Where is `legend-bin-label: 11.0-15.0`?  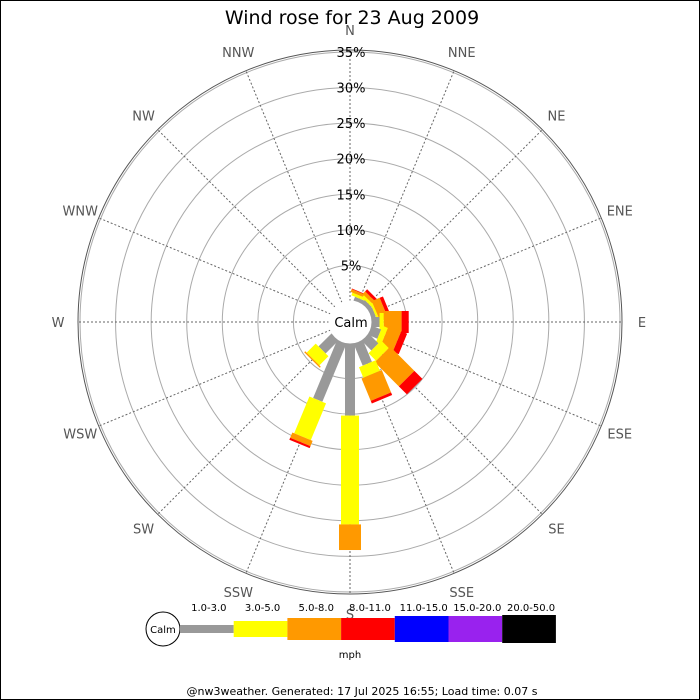
legend-bin-label: 11.0-15.0 is located at coordinates (424, 608).